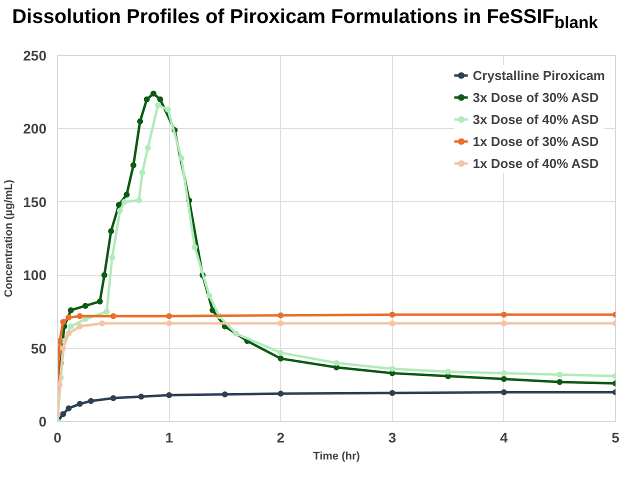 This screenshot has height=493, width=629. I want to click on x-tick-label: 5, so click(616, 438).